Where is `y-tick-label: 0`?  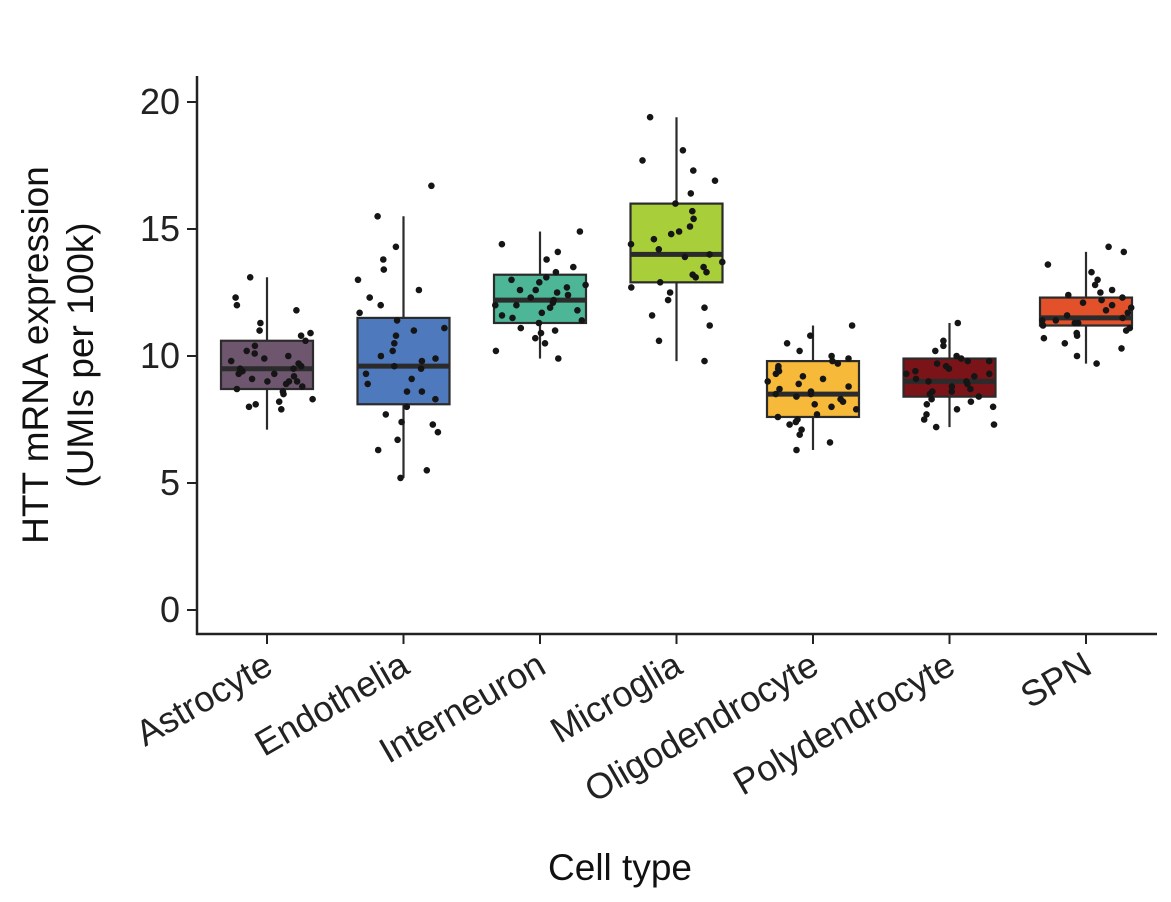
y-tick-label: 0 is located at coordinates (170, 609).